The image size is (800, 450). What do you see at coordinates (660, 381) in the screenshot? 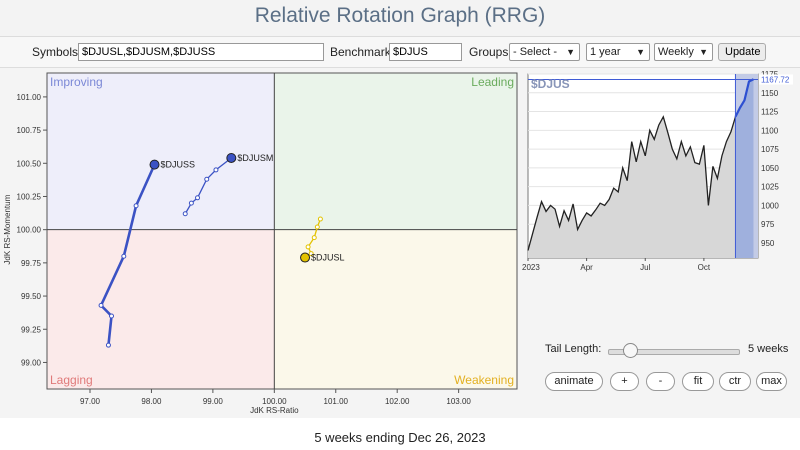
I see `zoom-out-button: -` at bounding box center [660, 381].